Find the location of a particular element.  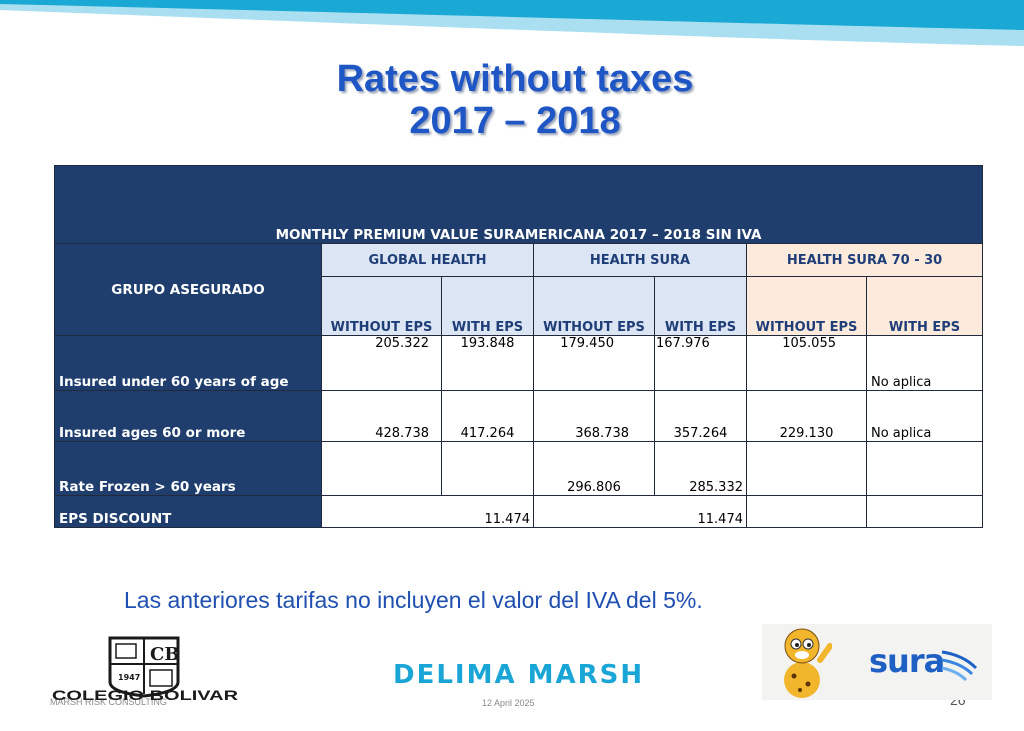

cell-value: 193.848 is located at coordinates (487, 363).